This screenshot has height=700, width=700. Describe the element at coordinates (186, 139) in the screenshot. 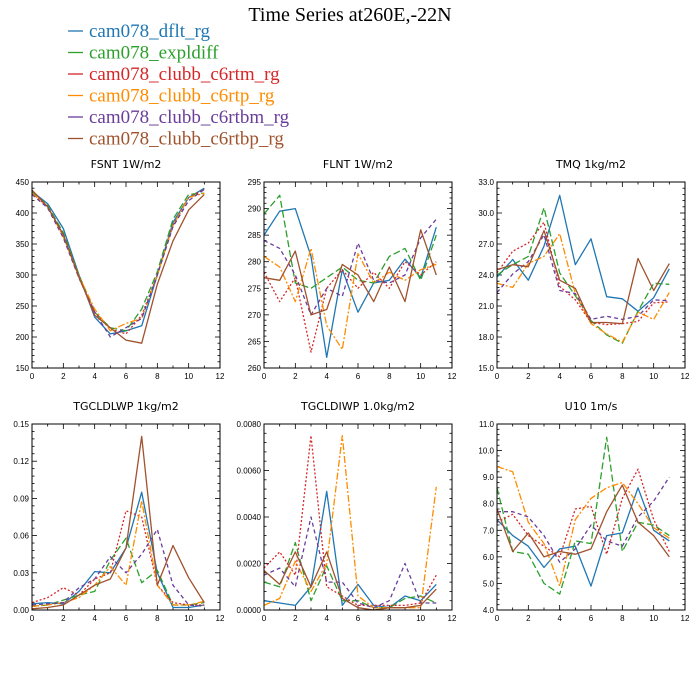

I see `legend-label: cam078_clubb_c6rtbp_rg` at that location.